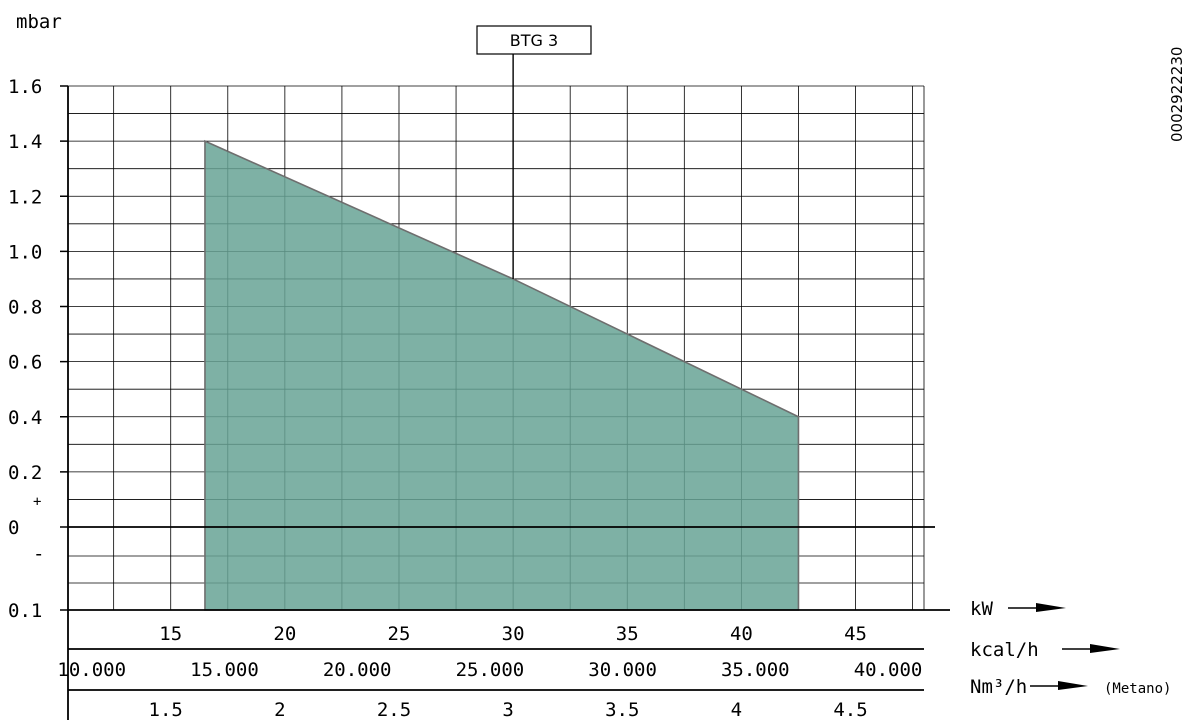  What do you see at coordinates (25, 363) in the screenshot?
I see `y-tick-label: 0.6` at bounding box center [25, 363].